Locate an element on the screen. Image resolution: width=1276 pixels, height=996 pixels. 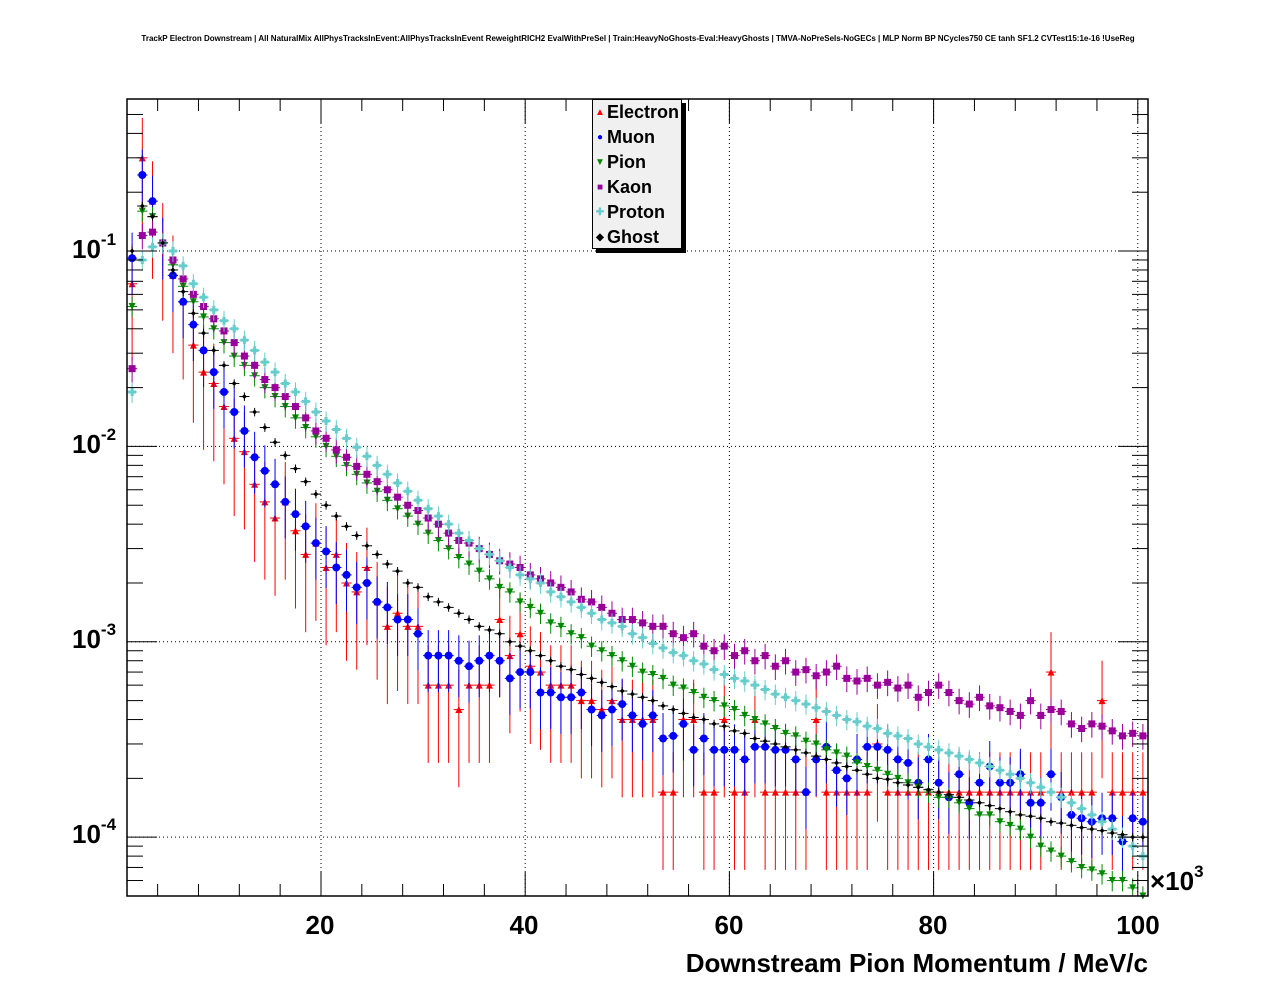
legend-item-muon: ● Muon is located at coordinates (625, 137).